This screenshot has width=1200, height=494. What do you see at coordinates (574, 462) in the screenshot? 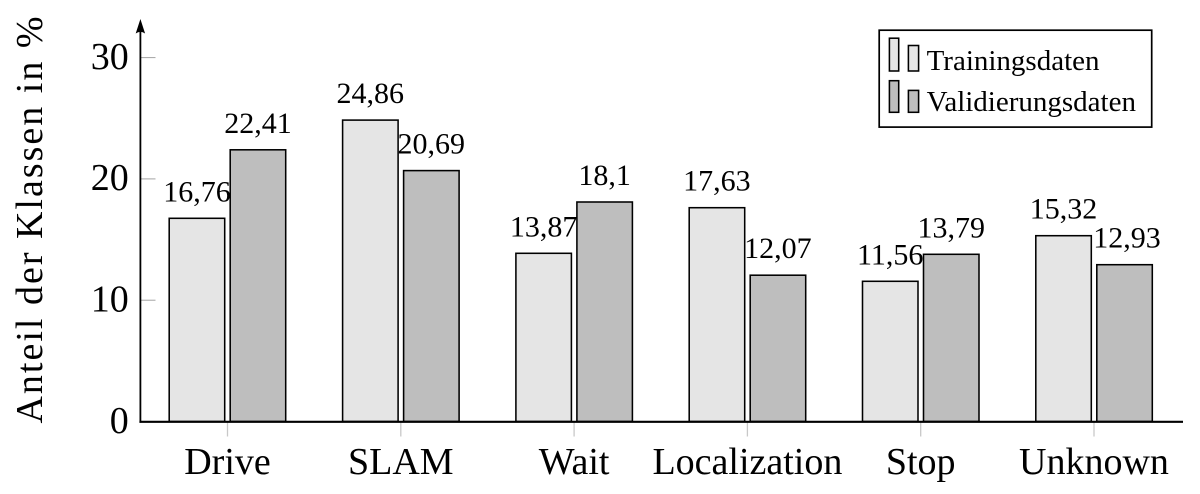
I see `svg-text: Wait` at bounding box center [574, 462].